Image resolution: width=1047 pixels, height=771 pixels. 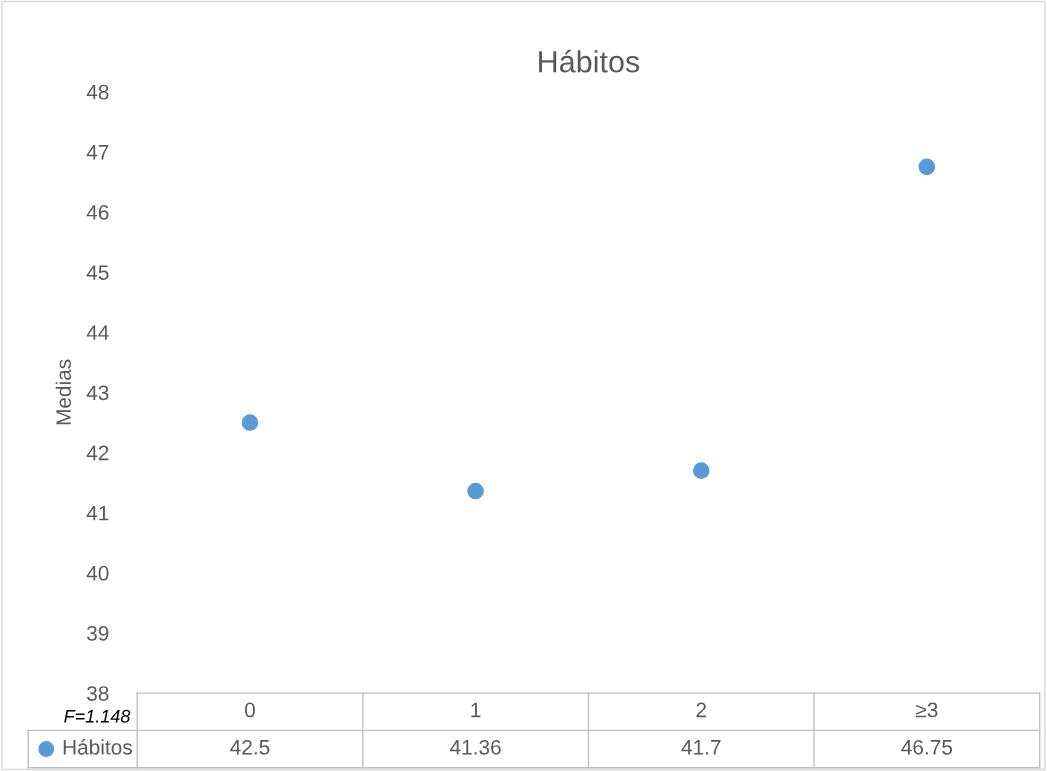 What do you see at coordinates (475, 747) in the screenshot?
I see `data-label: 41.36` at bounding box center [475, 747].